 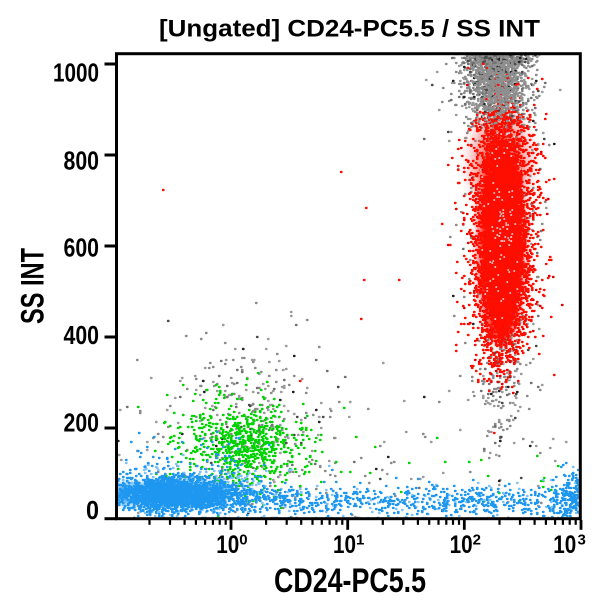 What do you see at coordinates (33, 286) in the screenshot?
I see `svg-text: SS INT` at bounding box center [33, 286].